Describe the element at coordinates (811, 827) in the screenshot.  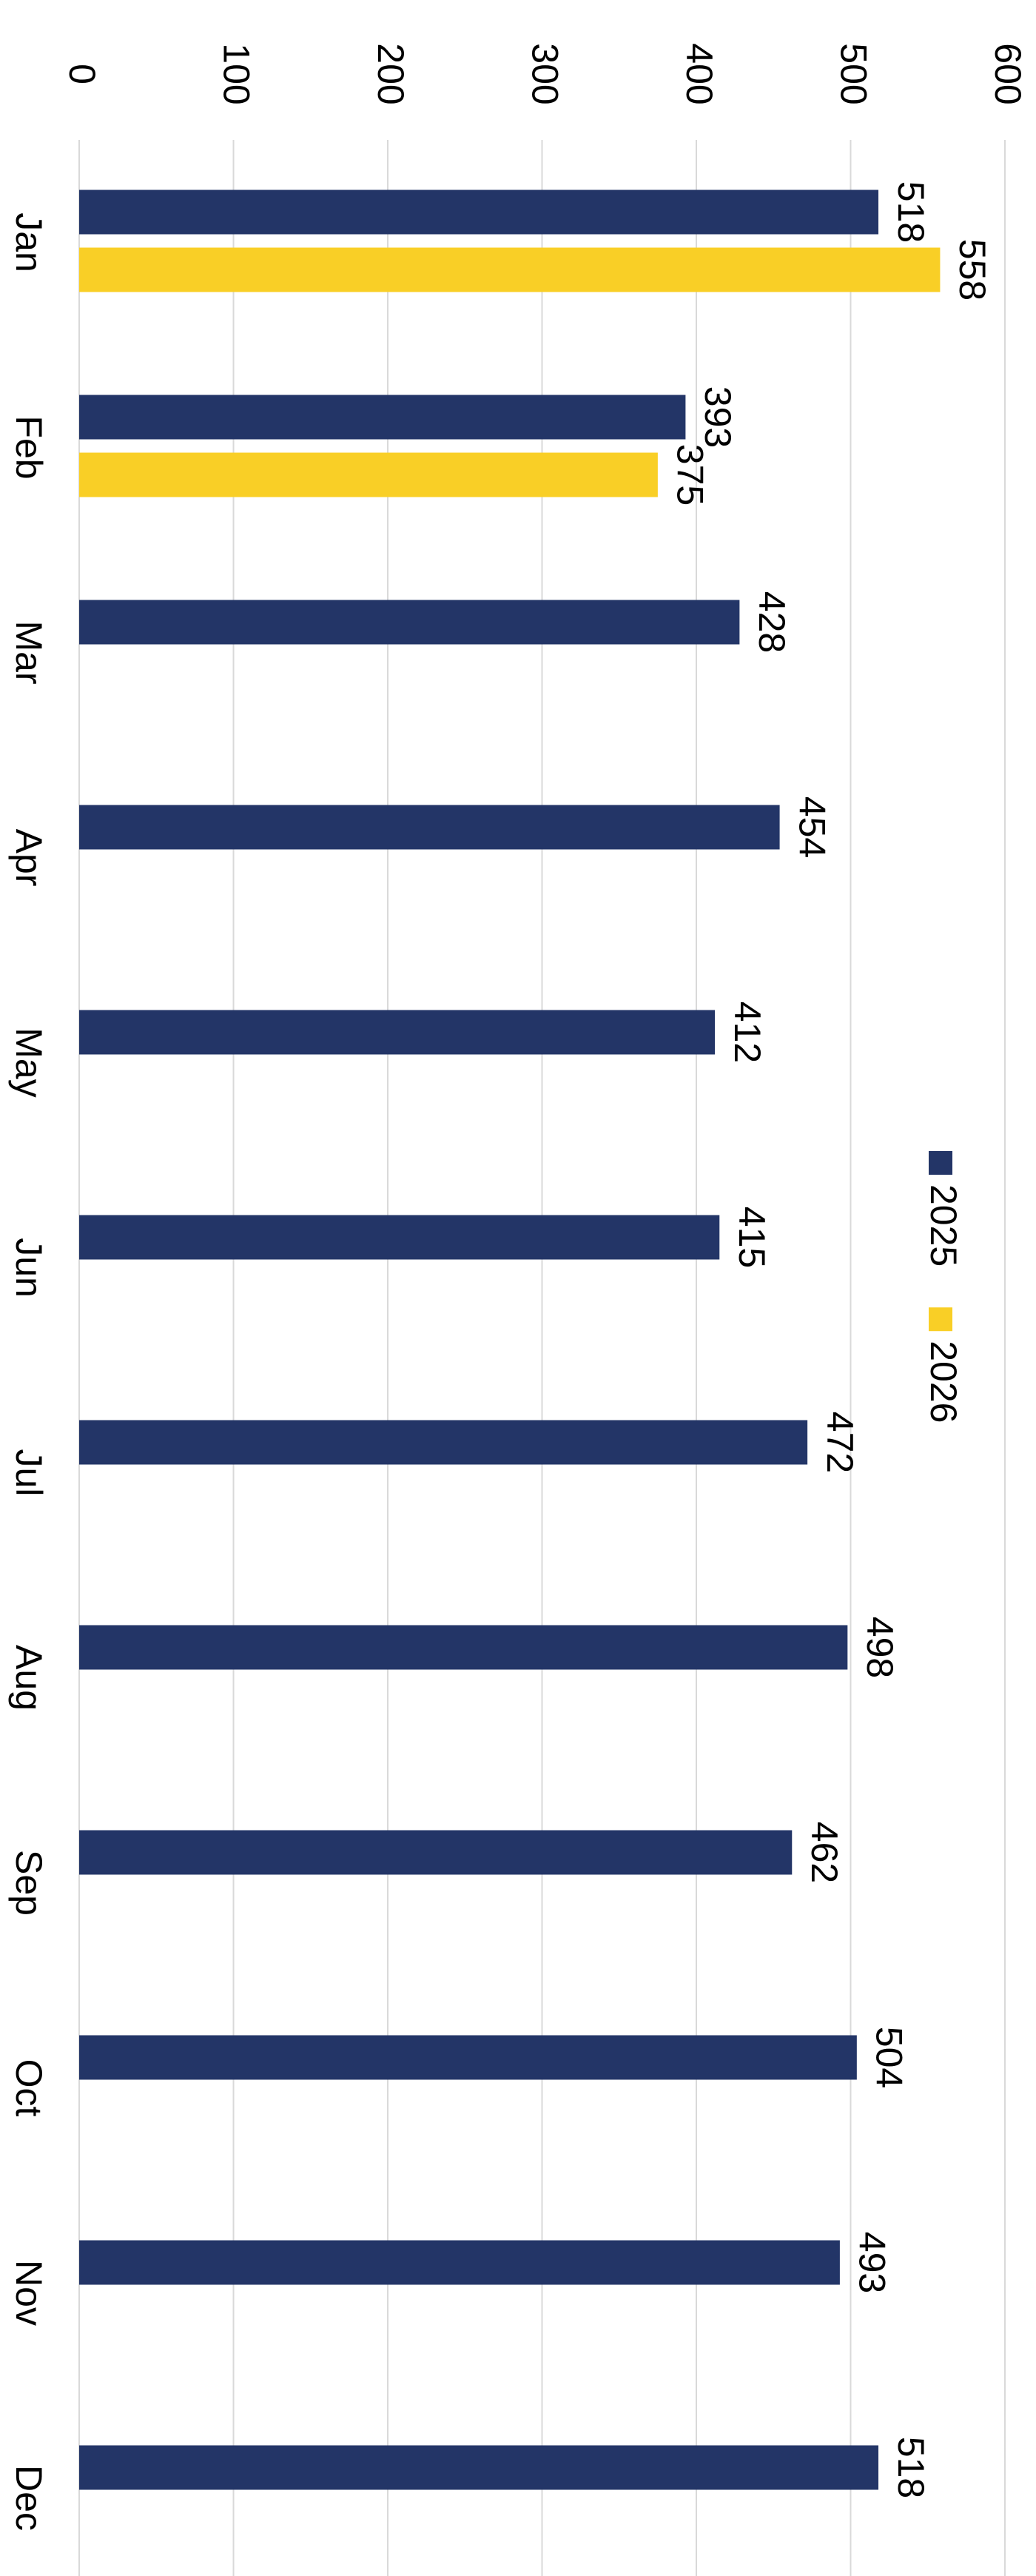
I see `data-label: 454` at that location.